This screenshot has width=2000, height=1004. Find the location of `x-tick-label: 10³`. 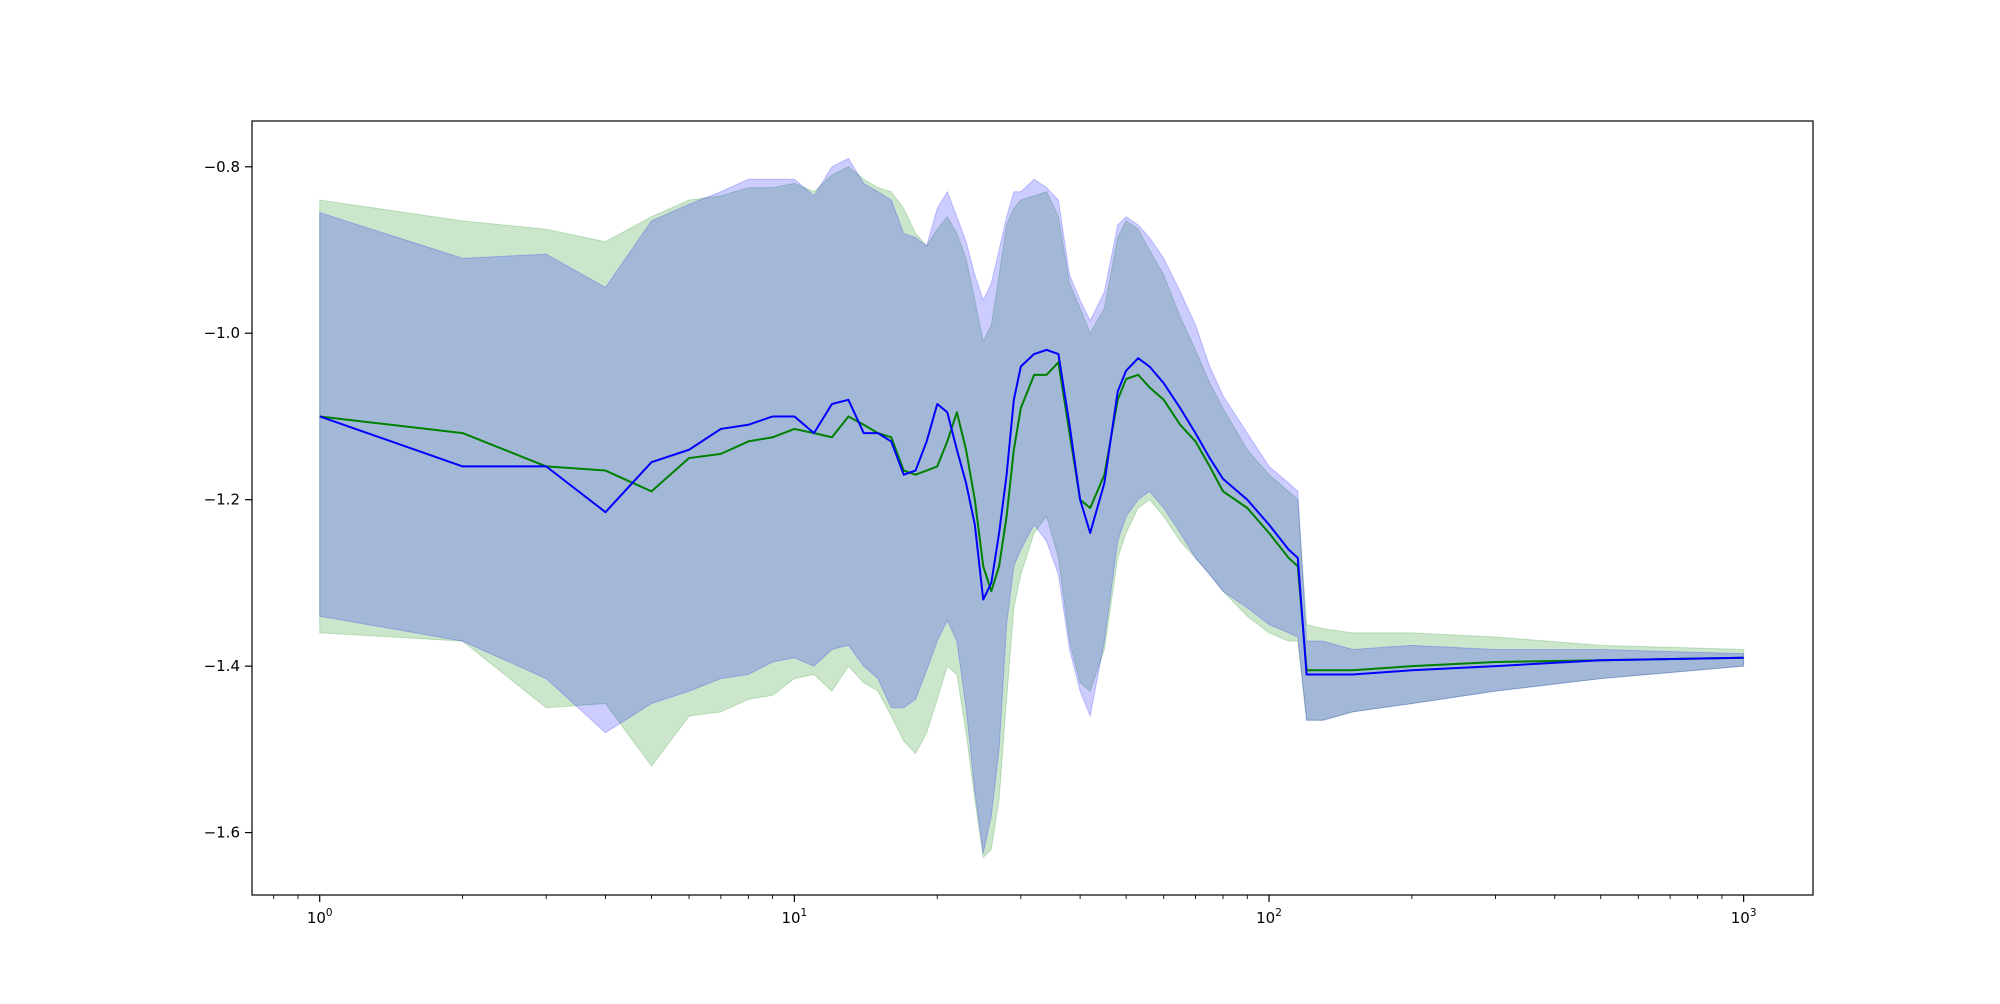

x-tick-label: 10³ is located at coordinates (1744, 917).